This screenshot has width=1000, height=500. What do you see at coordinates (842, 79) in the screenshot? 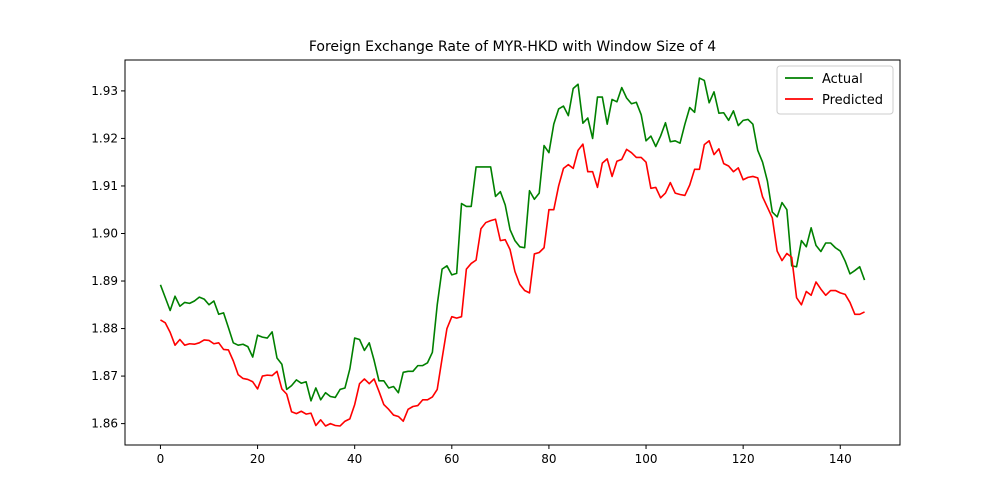
I see `legend-label-actual: Actual` at bounding box center [842, 79].